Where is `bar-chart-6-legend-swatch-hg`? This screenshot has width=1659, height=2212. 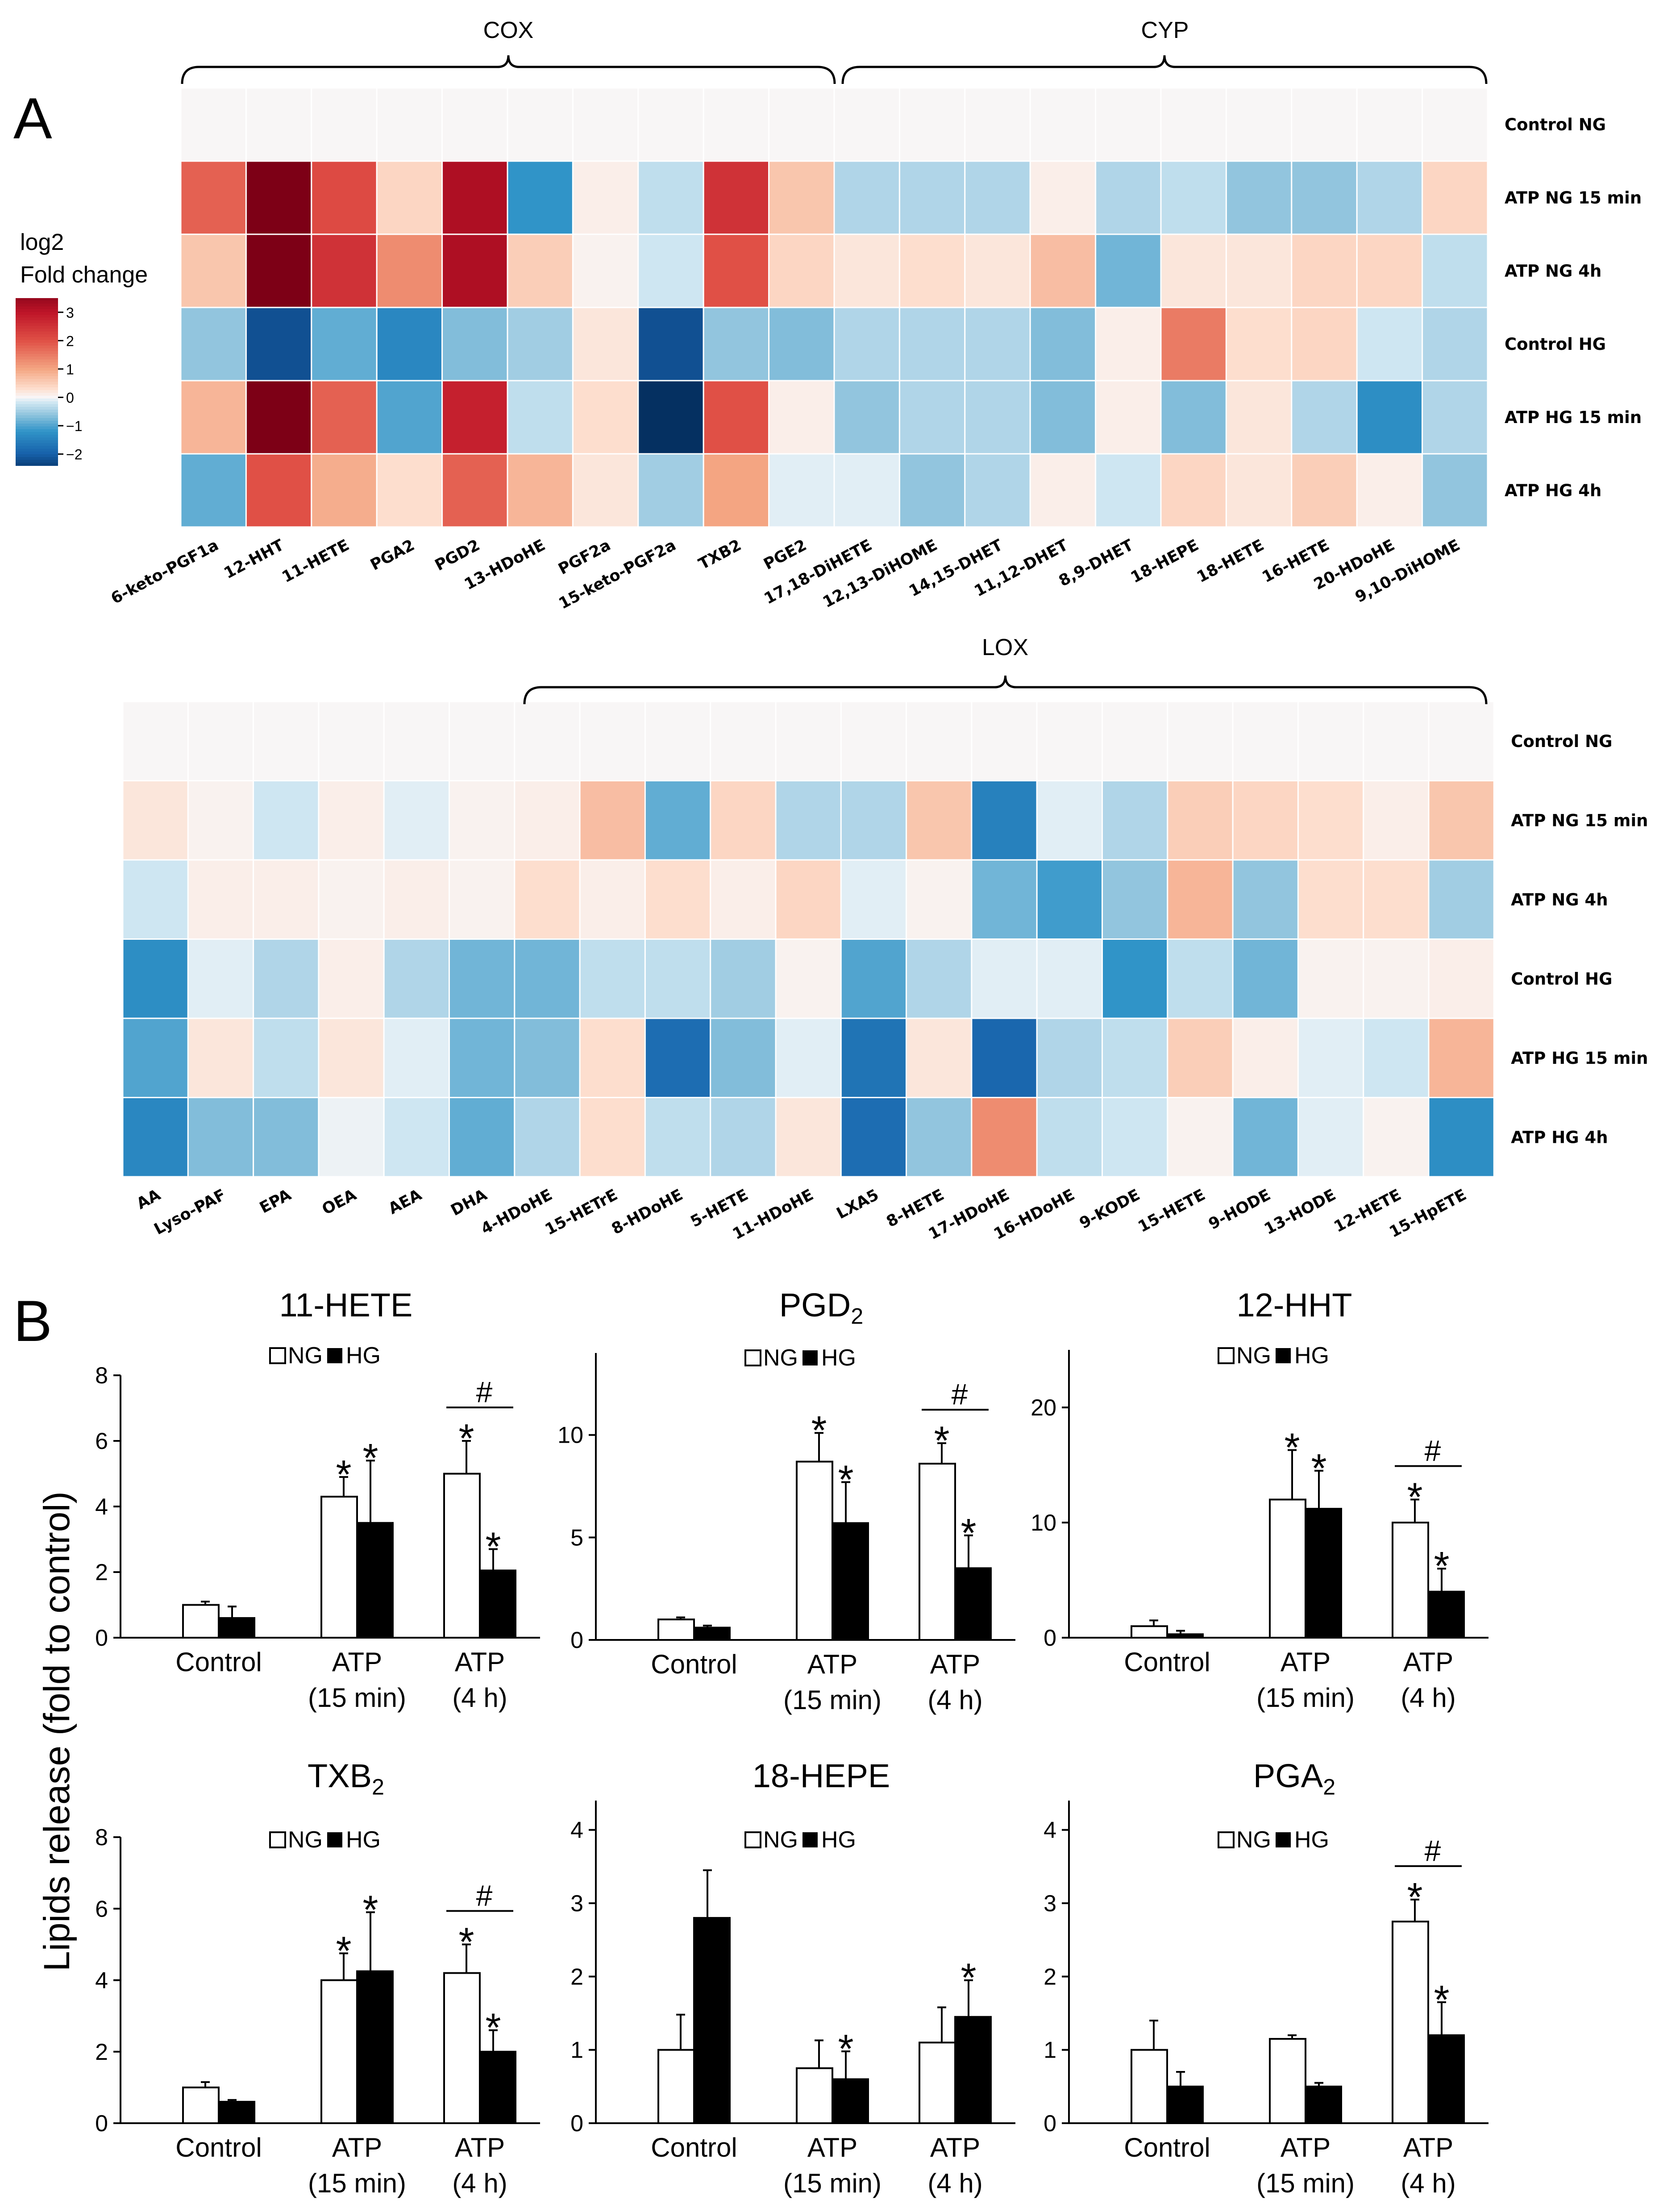
bar-chart-6-legend-swatch-hg is located at coordinates (1283, 1840).